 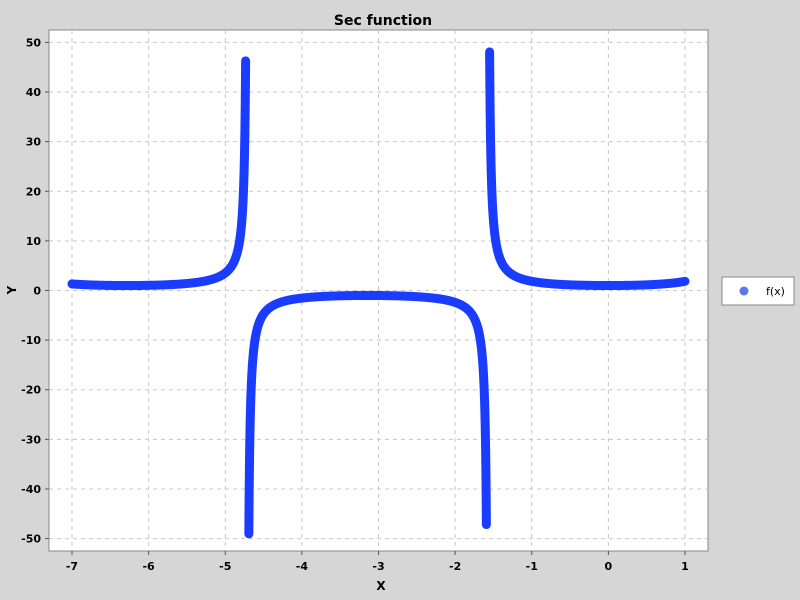 I want to click on y-tick-label: -10, so click(x=31, y=340).